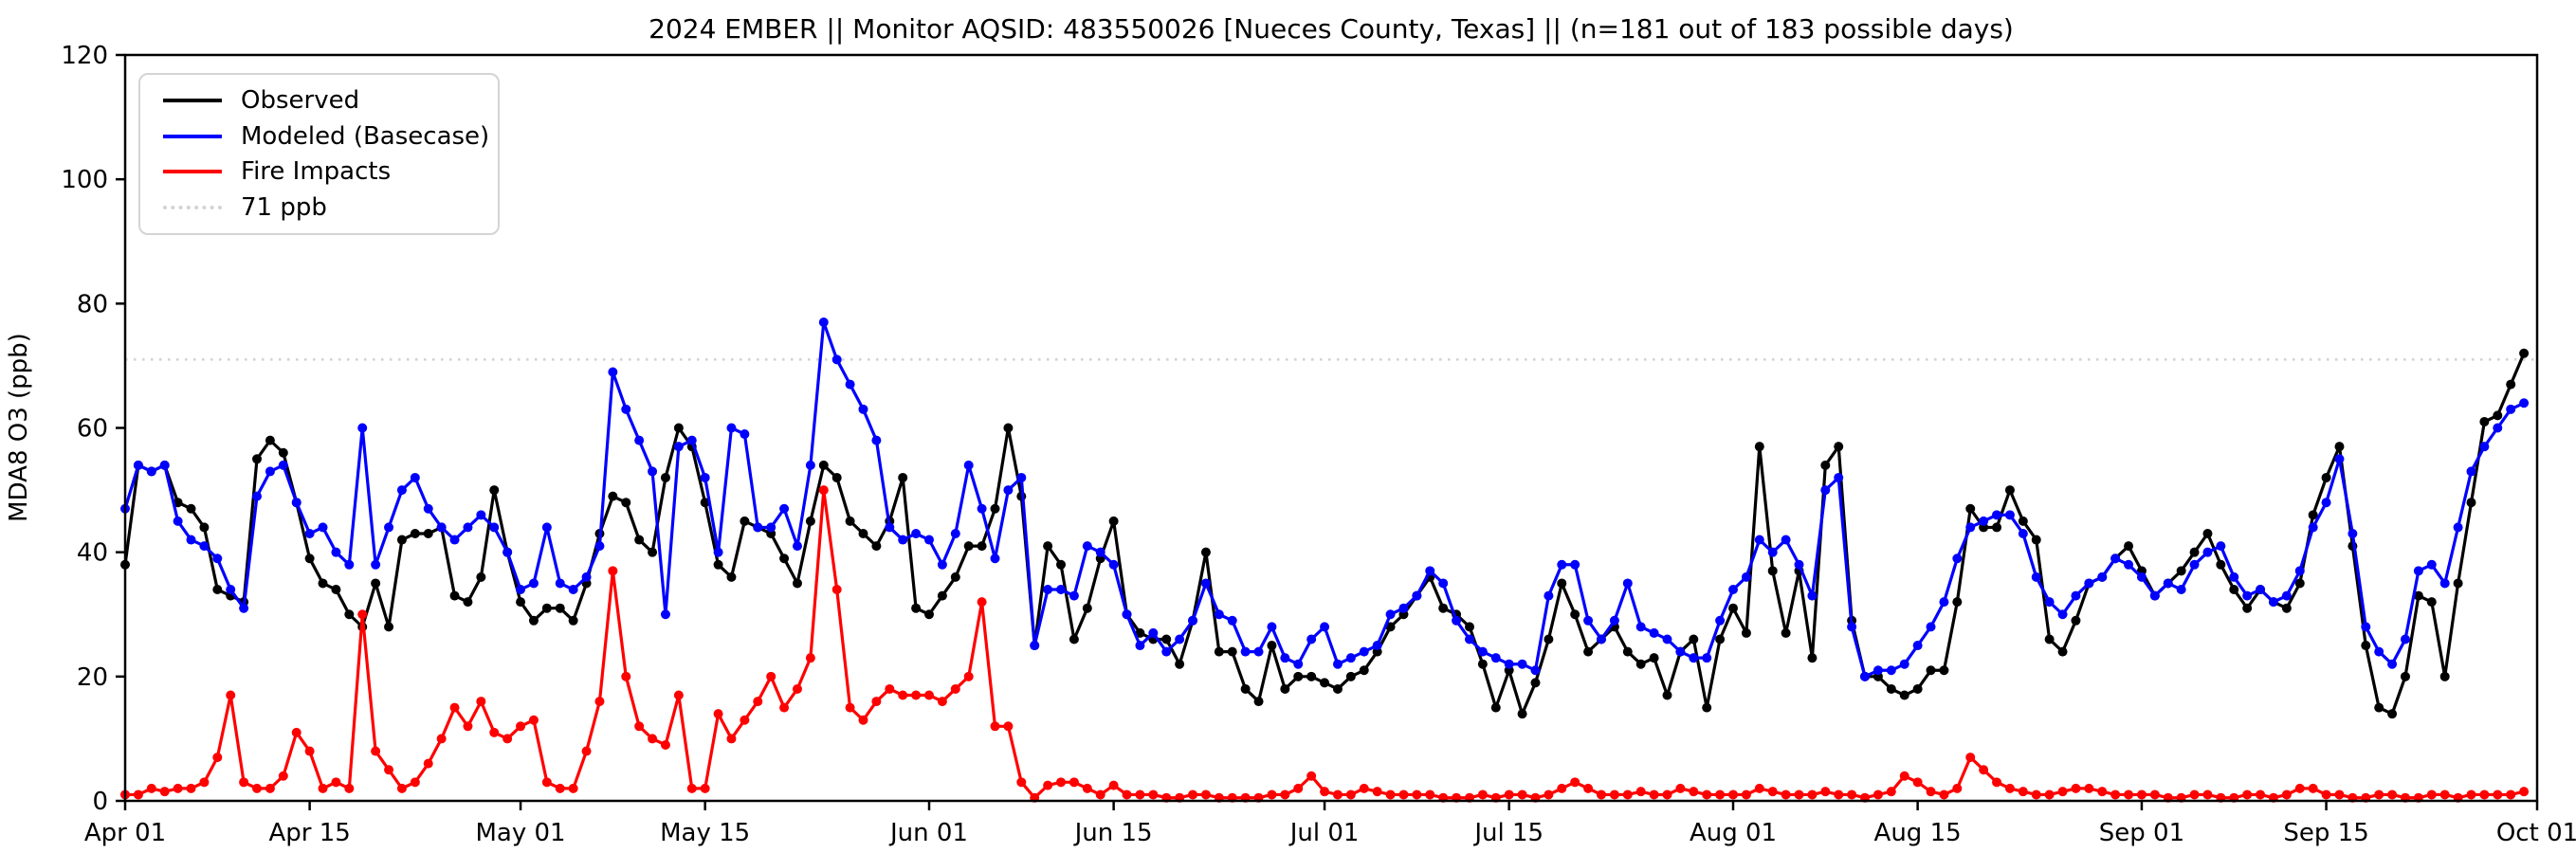 This screenshot has height=853, width=2576. Describe the element at coordinates (928, 833) in the screenshot. I see `x-tick-label: Jun 01` at that location.